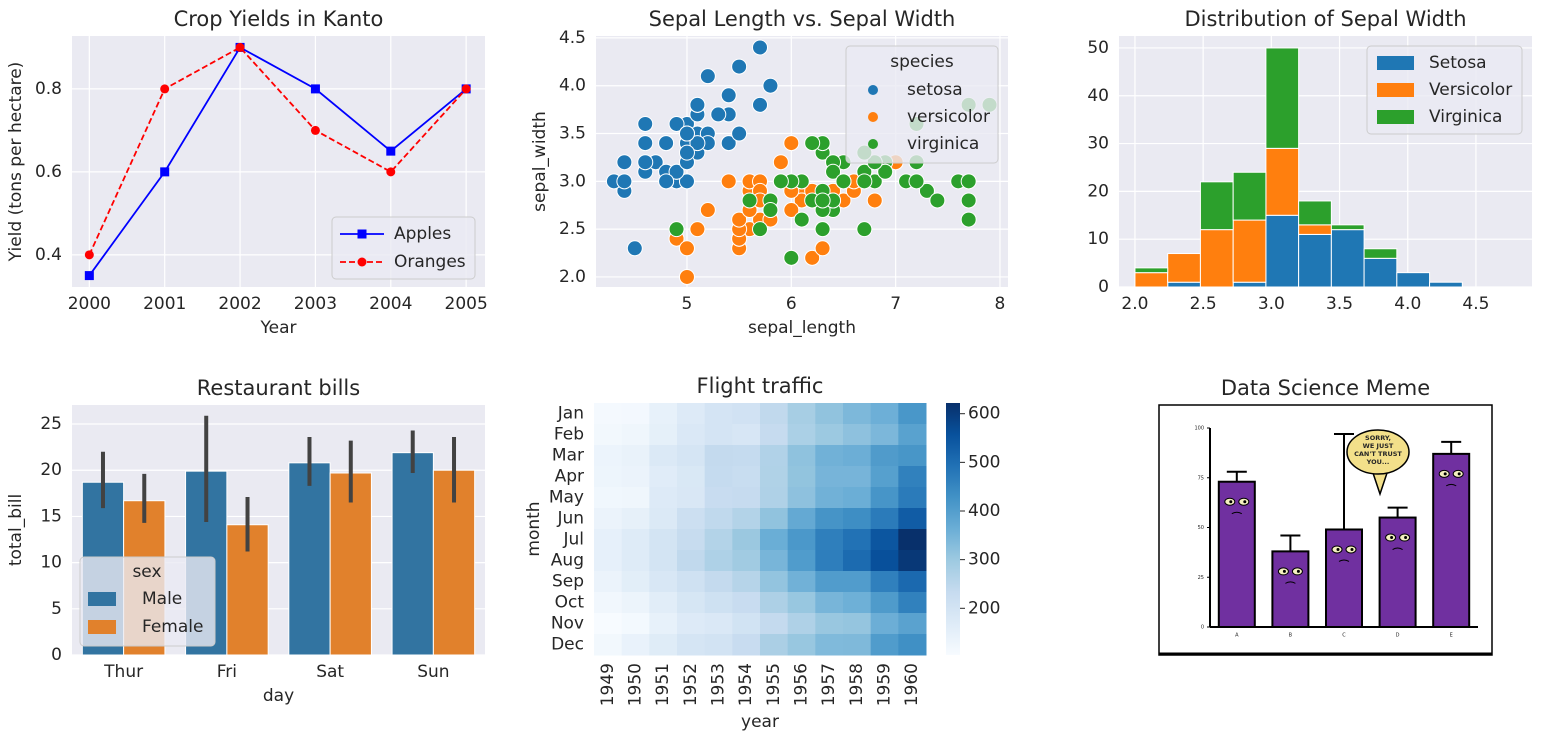  Describe the element at coordinates (1378, 454) in the screenshot. I see `speech-text: CAN'T TRUST` at that location.